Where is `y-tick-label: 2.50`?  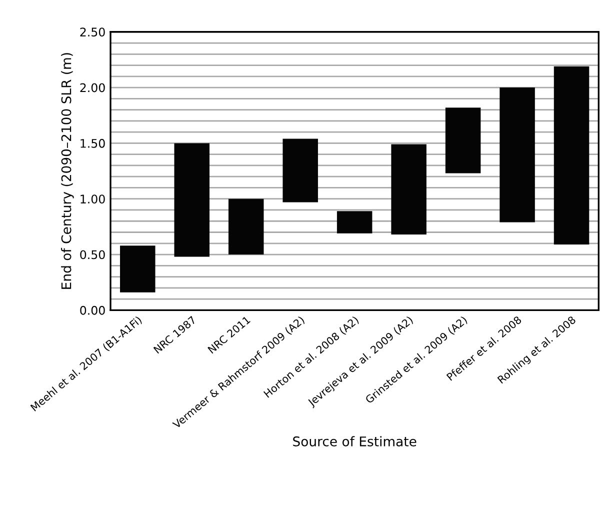
y-tick-label: 2.50 is located at coordinates (92, 32).